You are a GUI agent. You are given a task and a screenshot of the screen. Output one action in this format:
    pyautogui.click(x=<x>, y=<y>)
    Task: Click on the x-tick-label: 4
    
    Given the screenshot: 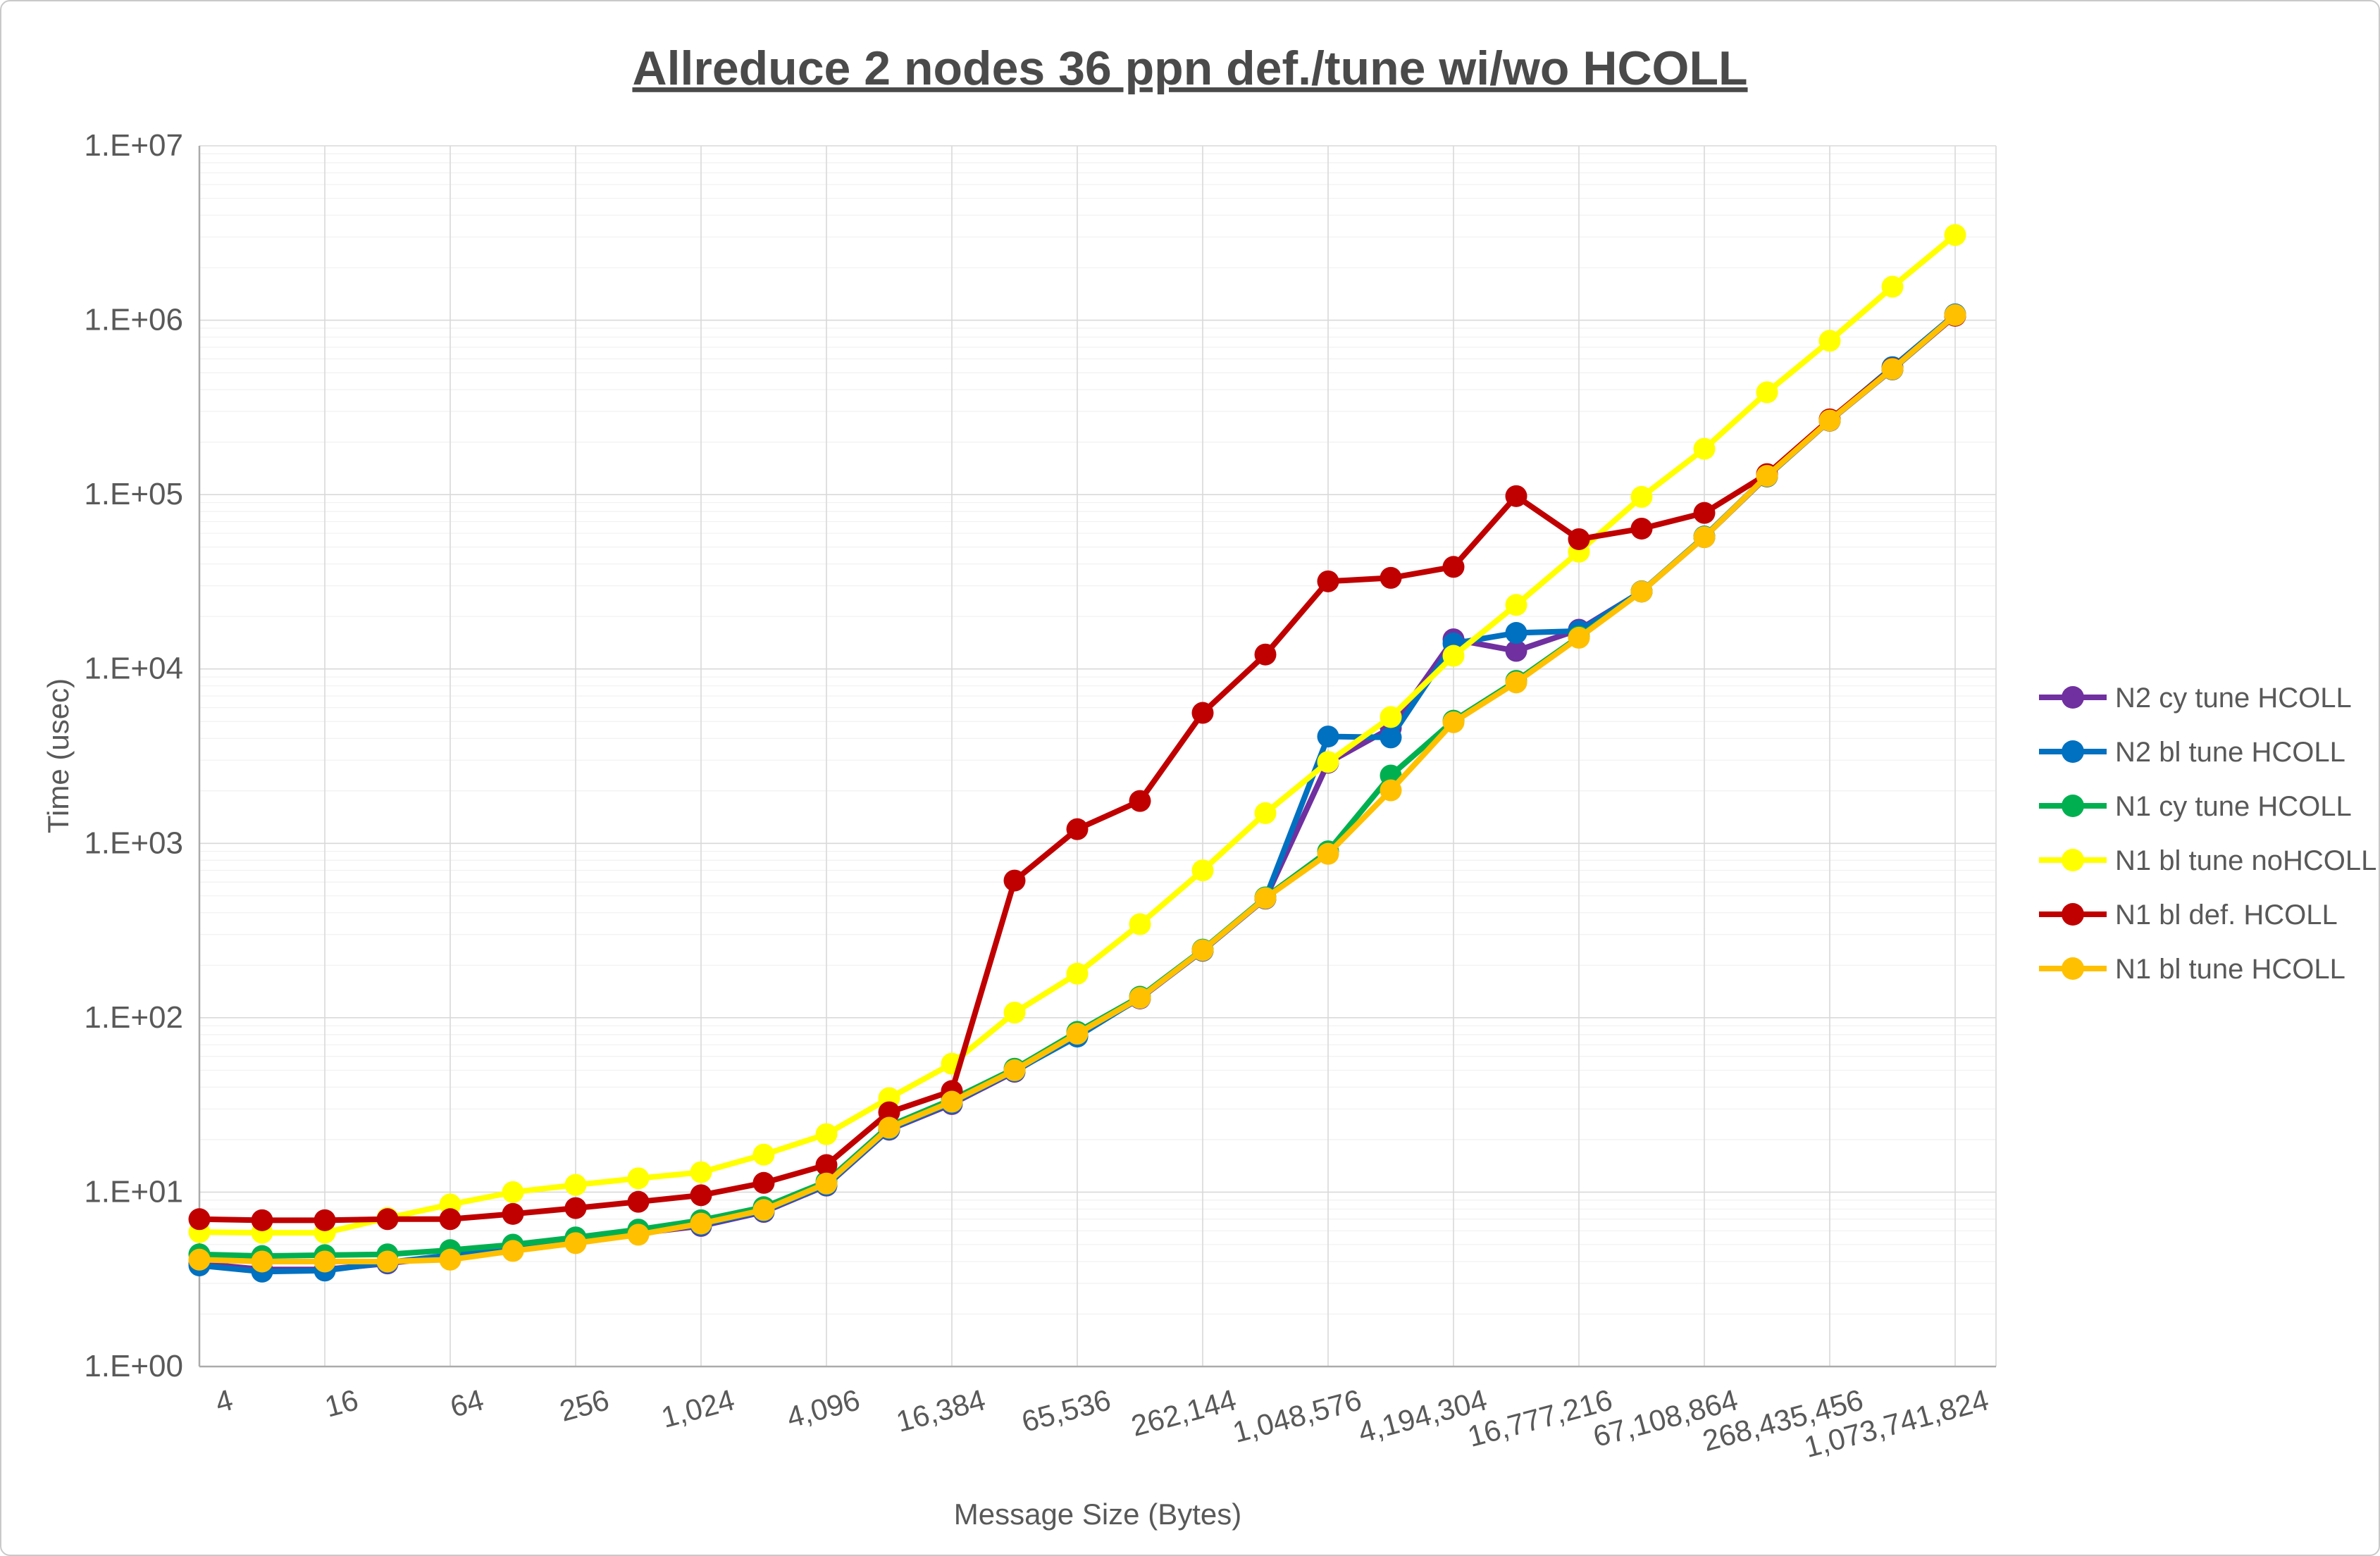 What is the action you would take?
    pyautogui.click(x=224, y=1401)
    